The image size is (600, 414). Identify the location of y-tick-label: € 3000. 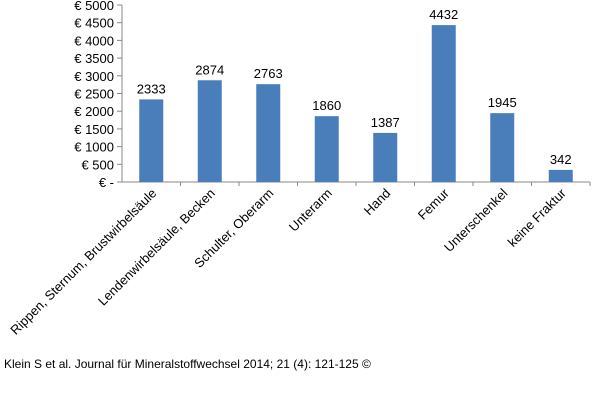
(94, 76).